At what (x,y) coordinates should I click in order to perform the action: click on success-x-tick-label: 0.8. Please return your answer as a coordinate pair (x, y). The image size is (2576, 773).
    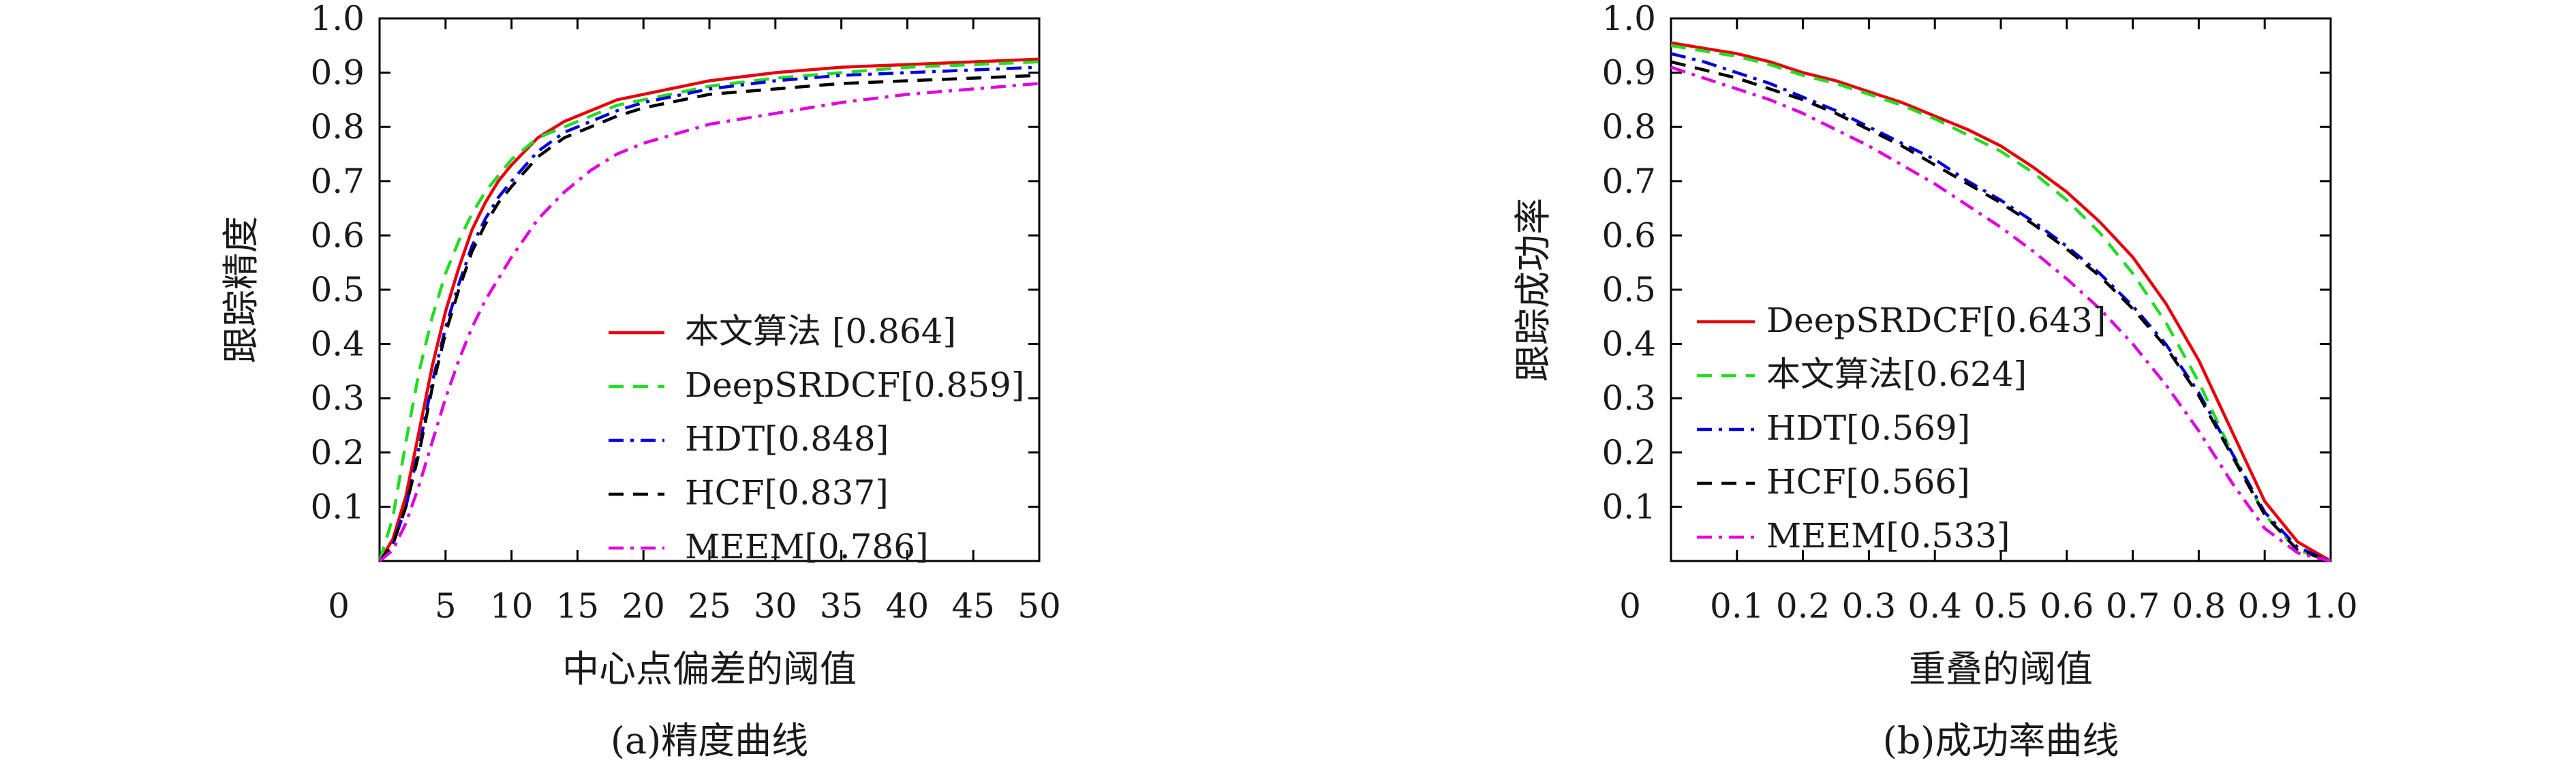
    Looking at the image, I should click on (2199, 606).